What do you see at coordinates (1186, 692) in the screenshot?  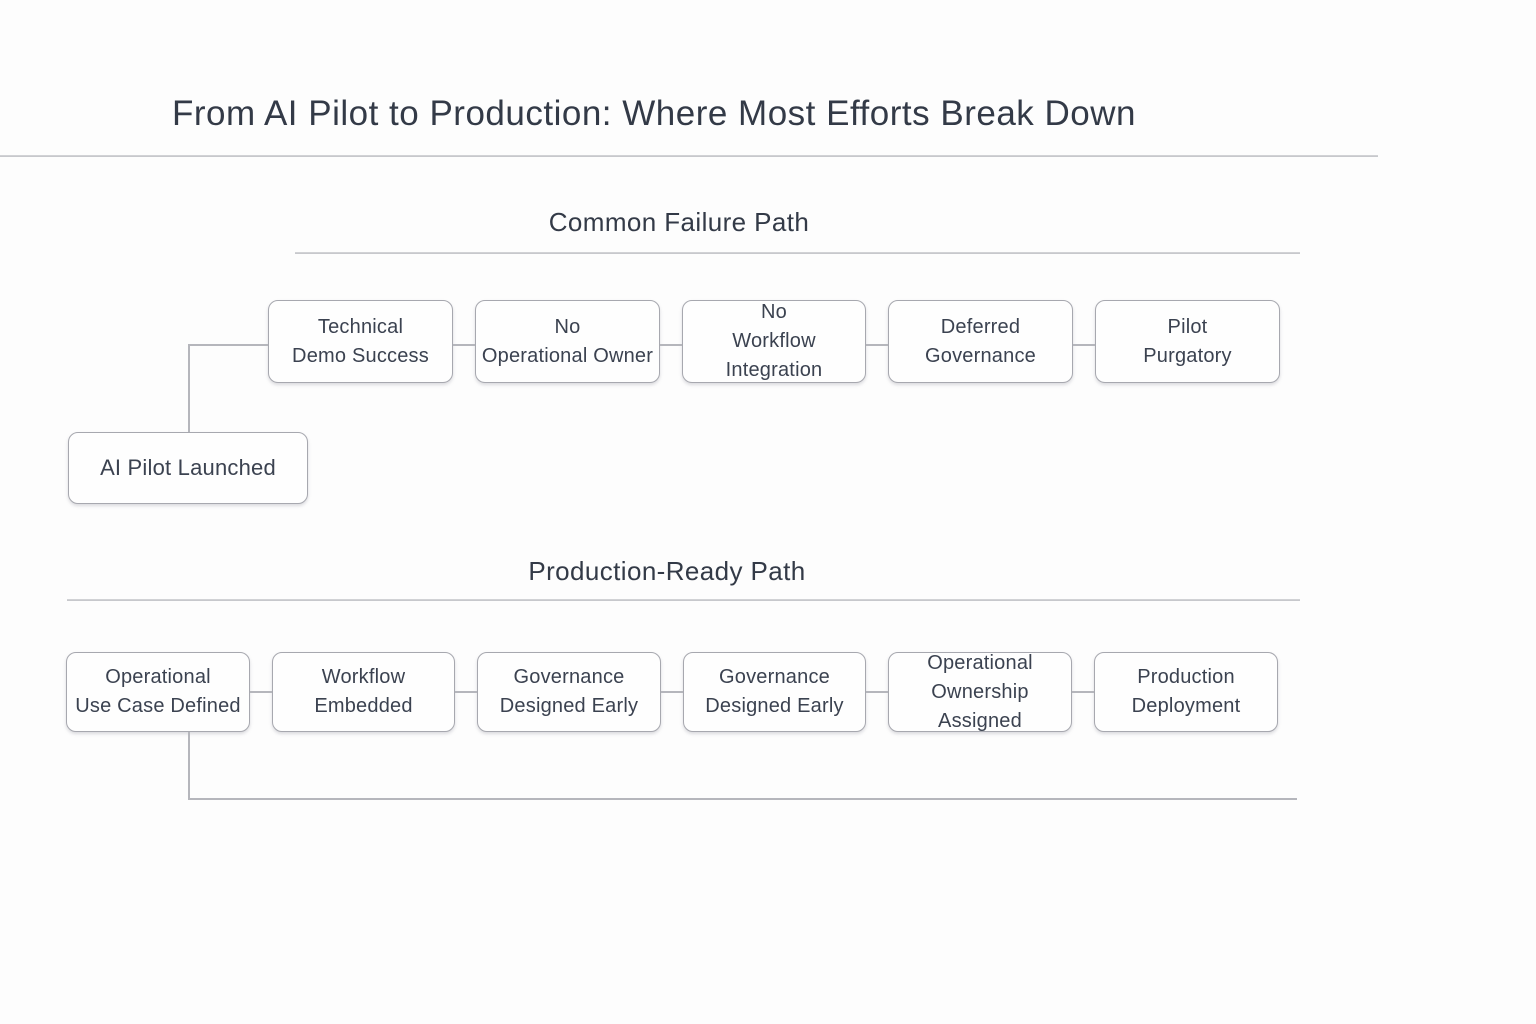 I see `node-production-deployment: Production Deployment` at bounding box center [1186, 692].